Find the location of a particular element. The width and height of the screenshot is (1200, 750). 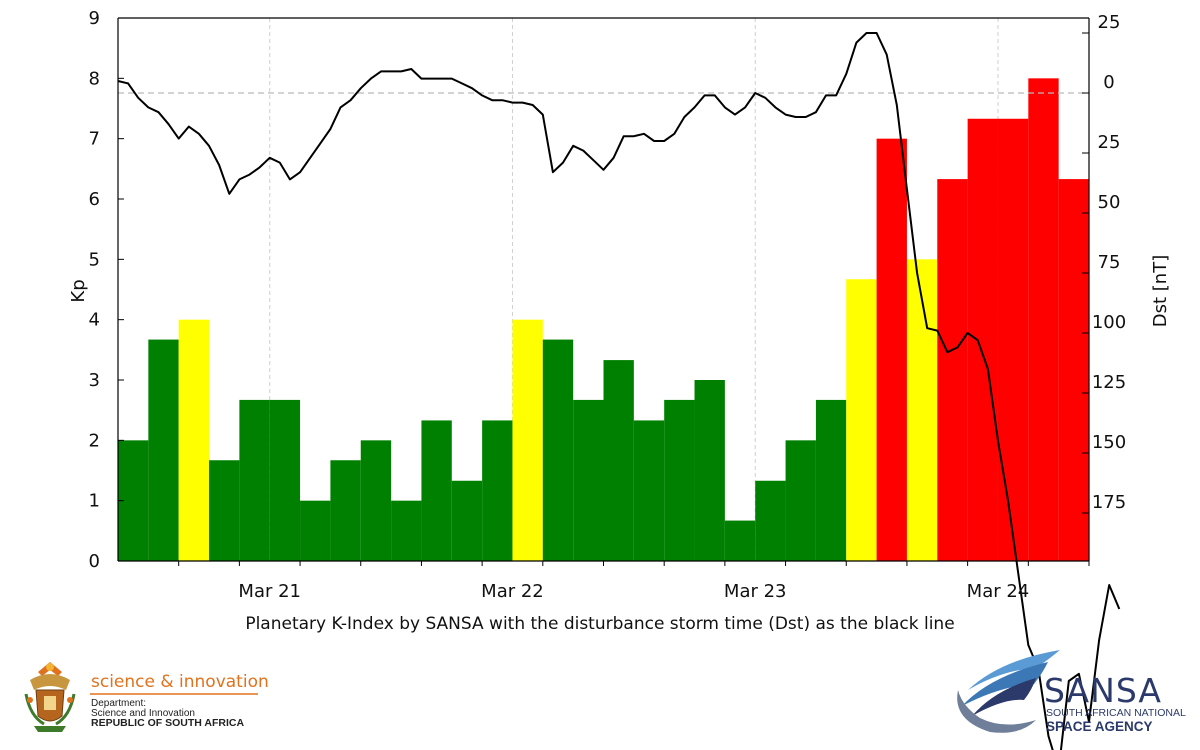

dst-tick-label: 75 is located at coordinates (1109, 262).